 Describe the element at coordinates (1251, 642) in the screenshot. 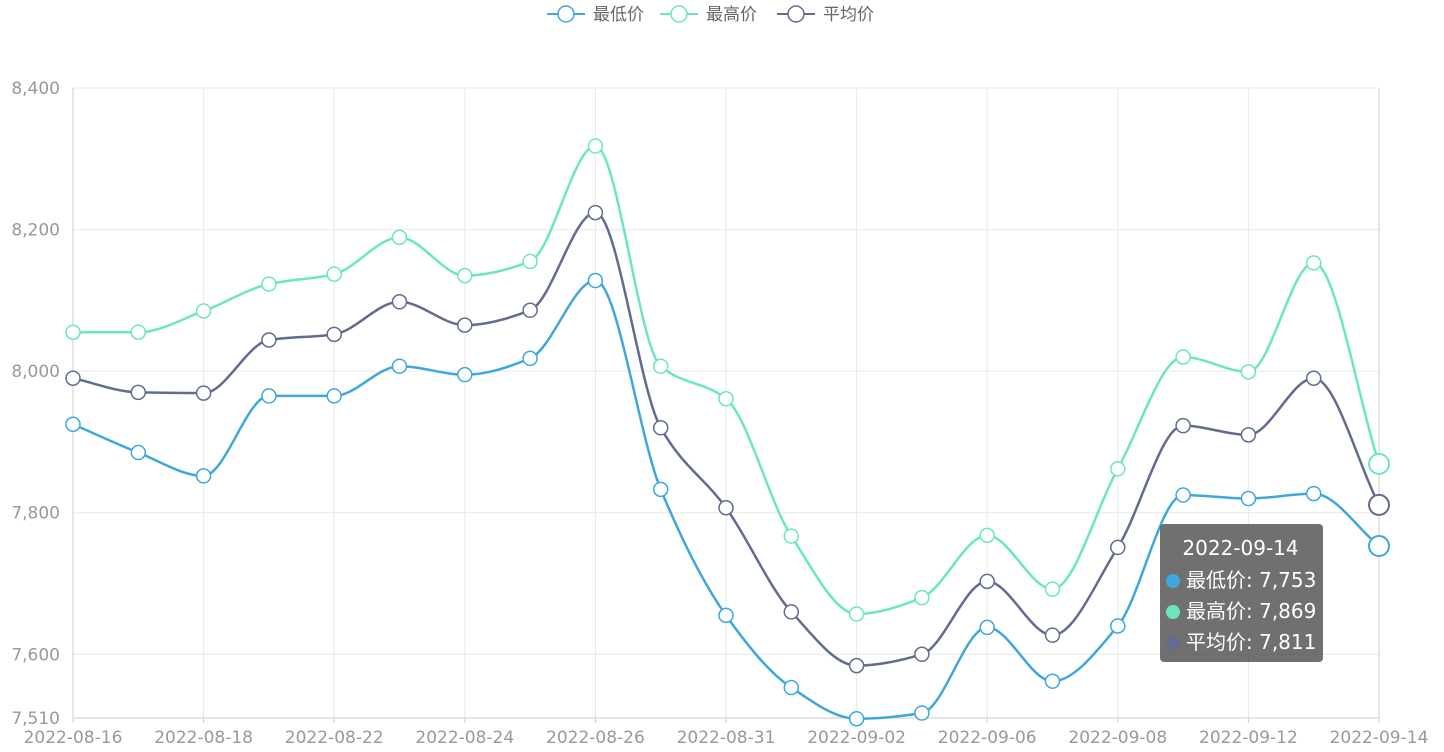

I see `tooltip-avg-text: 平均价: 7,811` at that location.